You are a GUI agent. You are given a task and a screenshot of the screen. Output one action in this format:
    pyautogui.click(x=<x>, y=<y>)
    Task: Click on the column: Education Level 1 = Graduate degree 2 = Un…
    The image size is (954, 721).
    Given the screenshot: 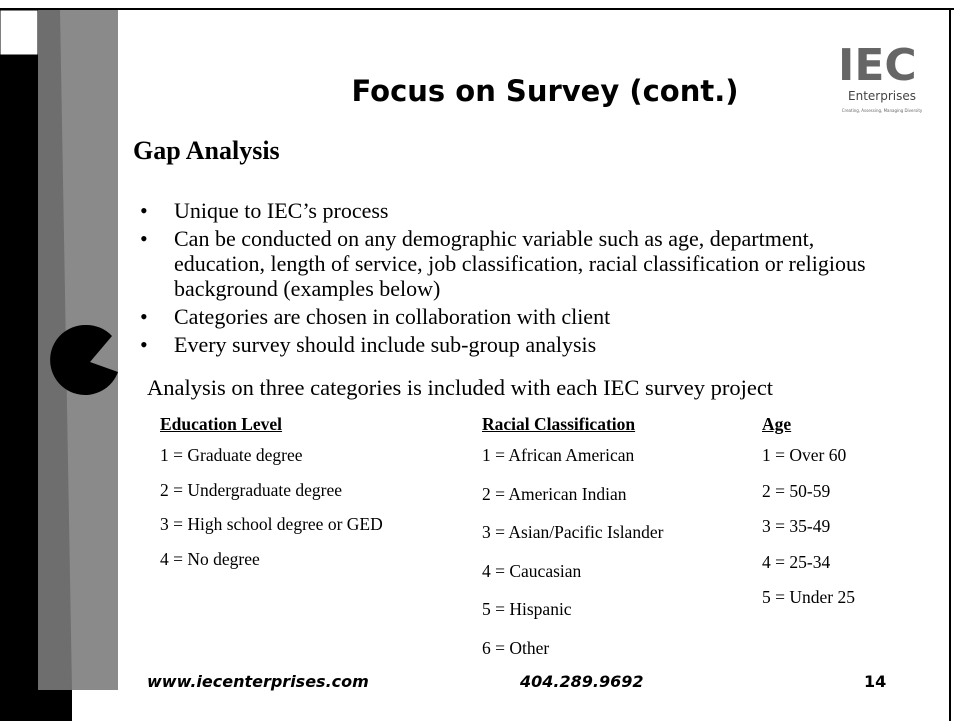 What is the action you would take?
    pyautogui.click(x=271, y=498)
    